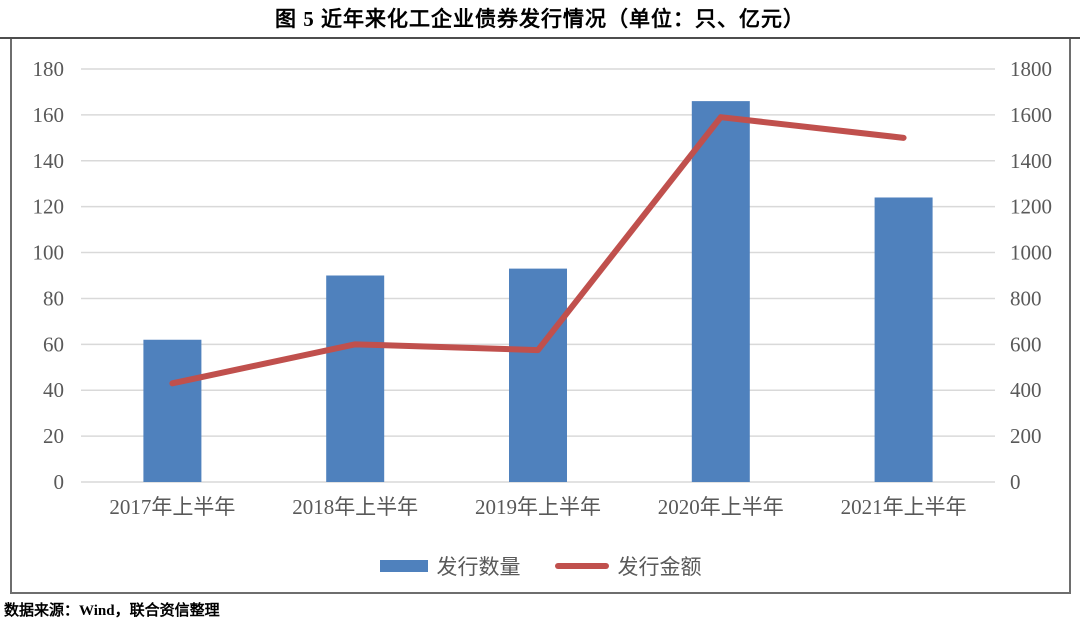 The height and width of the screenshot is (628, 1080). Describe the element at coordinates (1031, 69) in the screenshot. I see `right-axis-tick-label: 1800` at that location.